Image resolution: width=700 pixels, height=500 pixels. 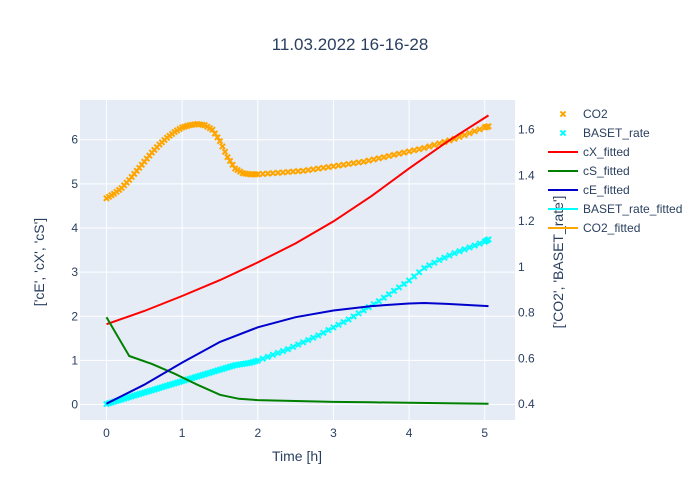 What do you see at coordinates (74, 316) in the screenshot?
I see `y-left-tick-label: 2` at bounding box center [74, 316].